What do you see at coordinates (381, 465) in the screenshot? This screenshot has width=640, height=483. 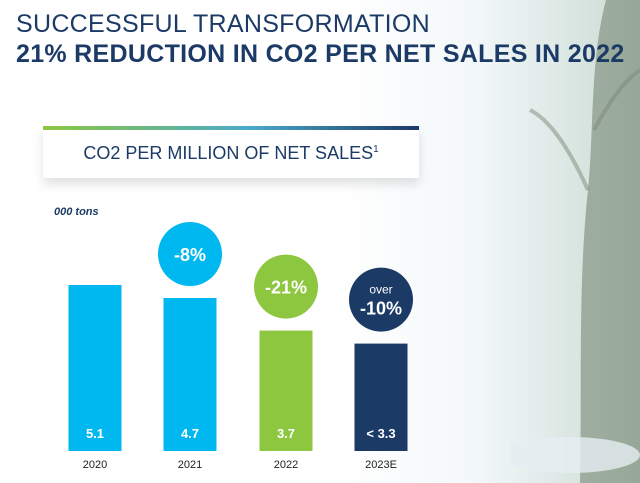 I see `category-label-2023e: 2023E` at bounding box center [381, 465].